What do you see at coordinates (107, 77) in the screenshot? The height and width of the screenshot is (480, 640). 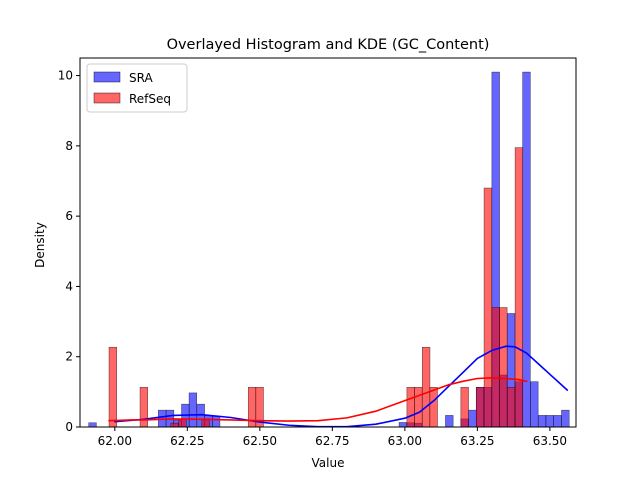 I see `legend-swatch-sra` at bounding box center [107, 77].